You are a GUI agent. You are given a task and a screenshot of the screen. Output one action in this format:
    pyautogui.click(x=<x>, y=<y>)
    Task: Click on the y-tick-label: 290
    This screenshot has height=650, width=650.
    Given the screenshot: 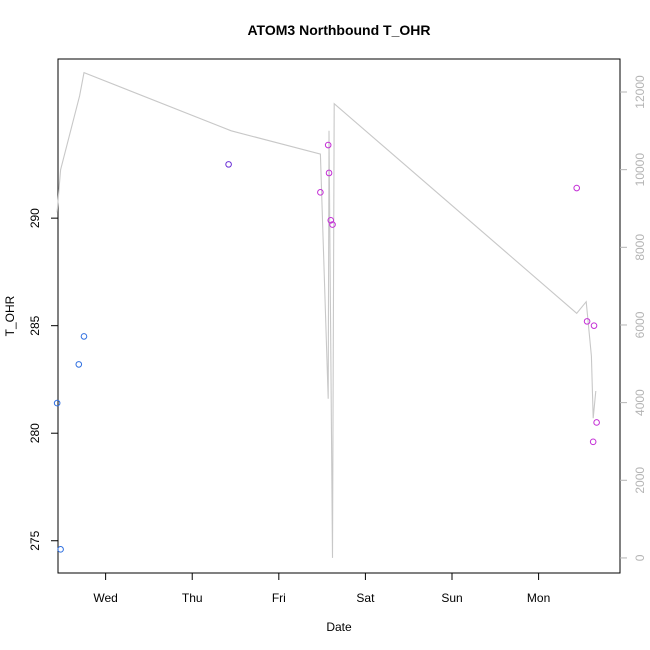 What is the action you would take?
    pyautogui.click(x=35, y=218)
    